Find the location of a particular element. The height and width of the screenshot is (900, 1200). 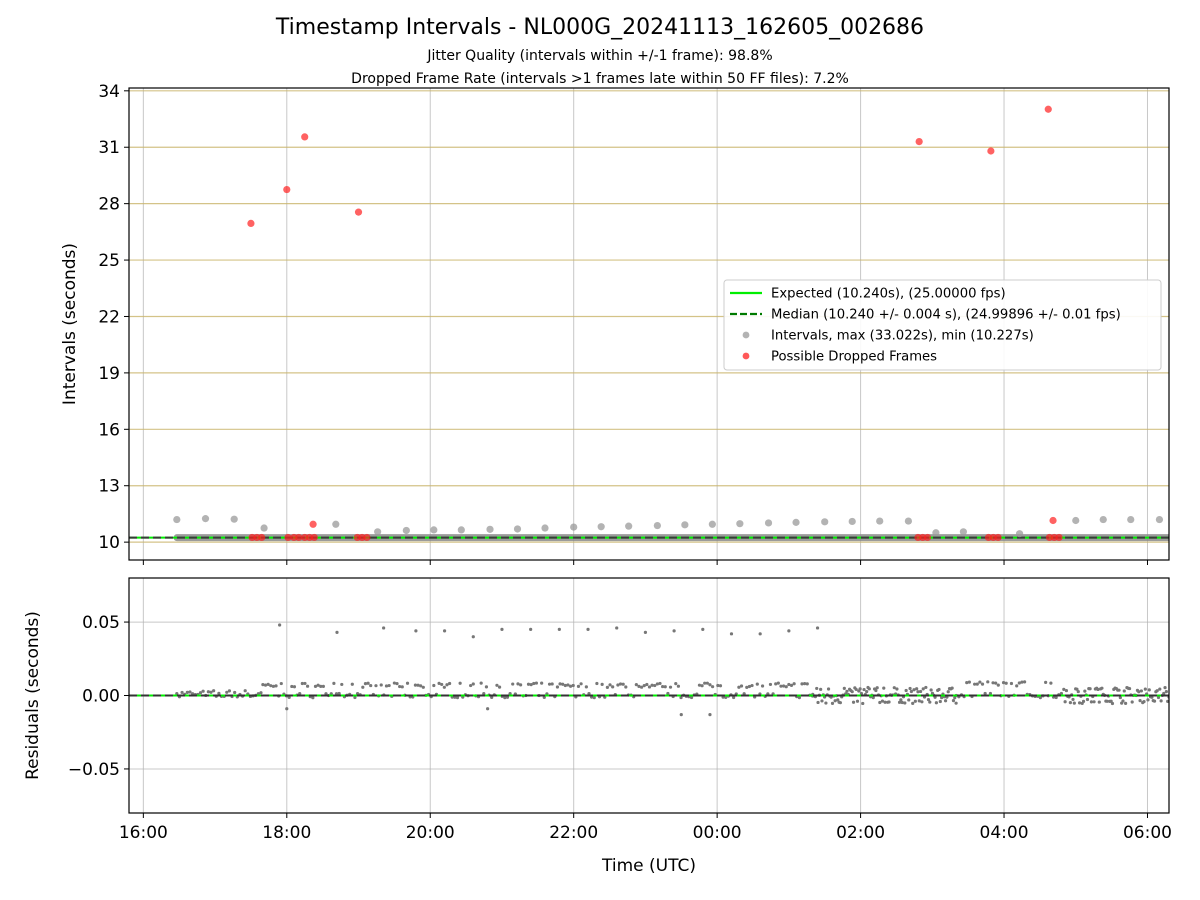

top-ytick-label: 10 is located at coordinates (109, 543).